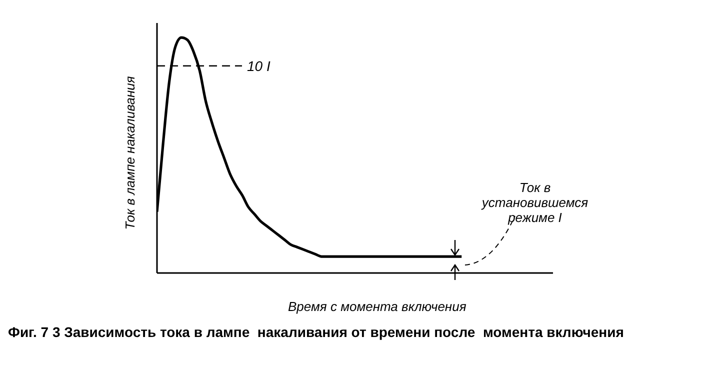  Describe the element at coordinates (377, 306) in the screenshot. I see `x-axis-title: Время с момента включения` at that location.